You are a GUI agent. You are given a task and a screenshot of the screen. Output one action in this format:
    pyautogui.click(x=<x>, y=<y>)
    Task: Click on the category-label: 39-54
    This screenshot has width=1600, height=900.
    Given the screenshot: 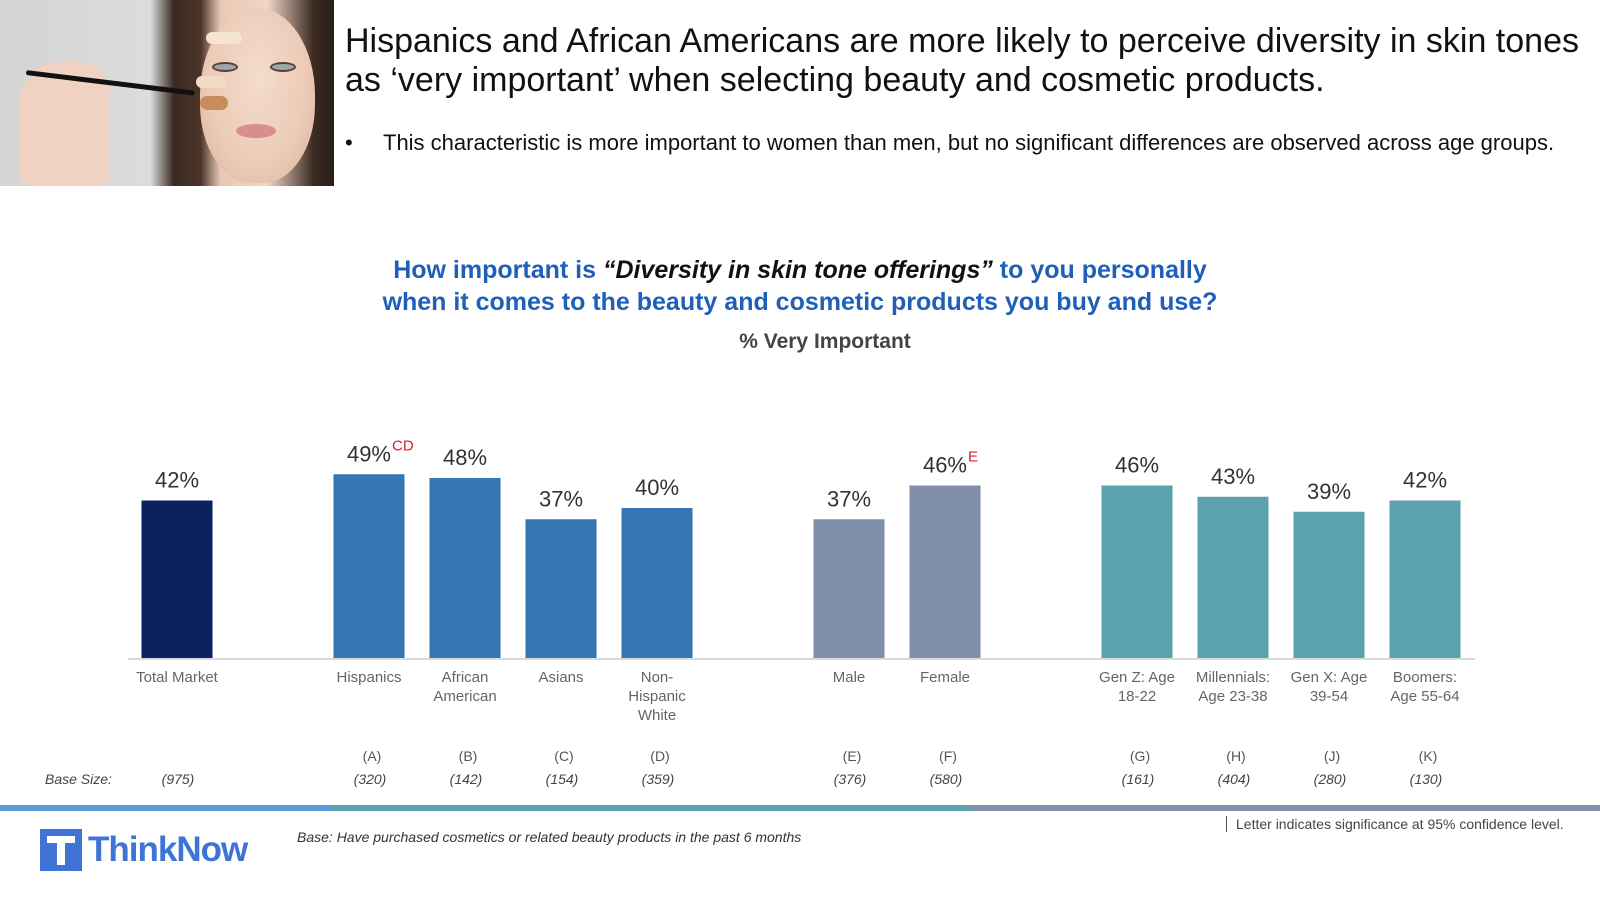 What is the action you would take?
    pyautogui.click(x=1329, y=696)
    